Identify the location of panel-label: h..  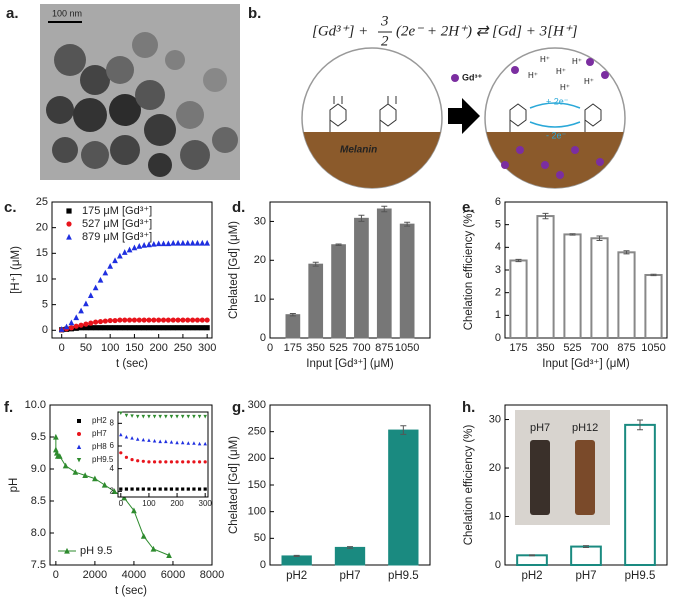
(468, 407).